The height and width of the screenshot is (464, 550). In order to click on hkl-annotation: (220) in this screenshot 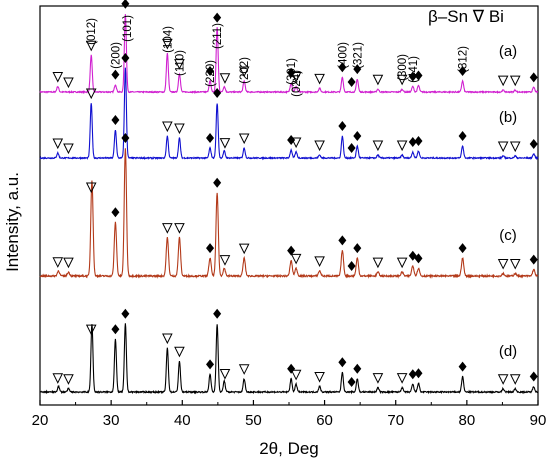, I will do `click(211, 73)`.